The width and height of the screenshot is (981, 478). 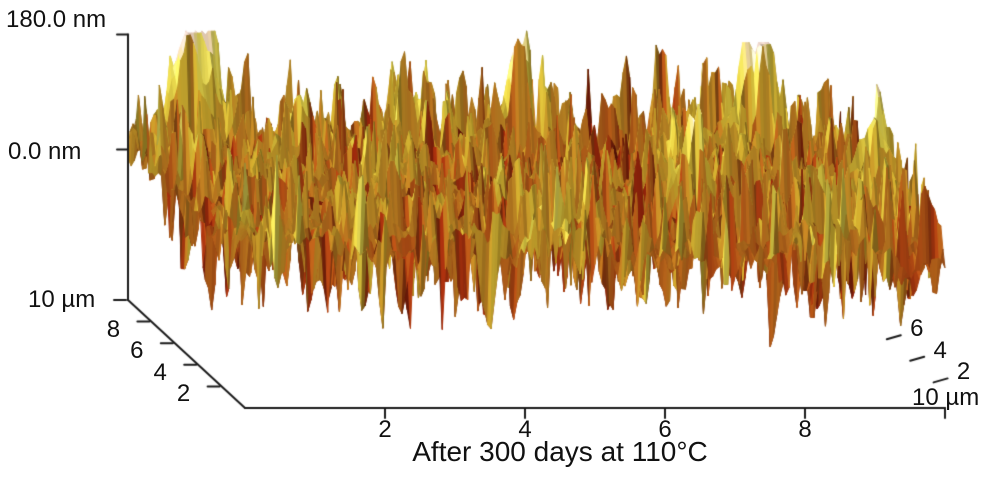 What do you see at coordinates (560, 451) in the screenshot?
I see `figure-caption: After 300 days at 110°C` at bounding box center [560, 451].